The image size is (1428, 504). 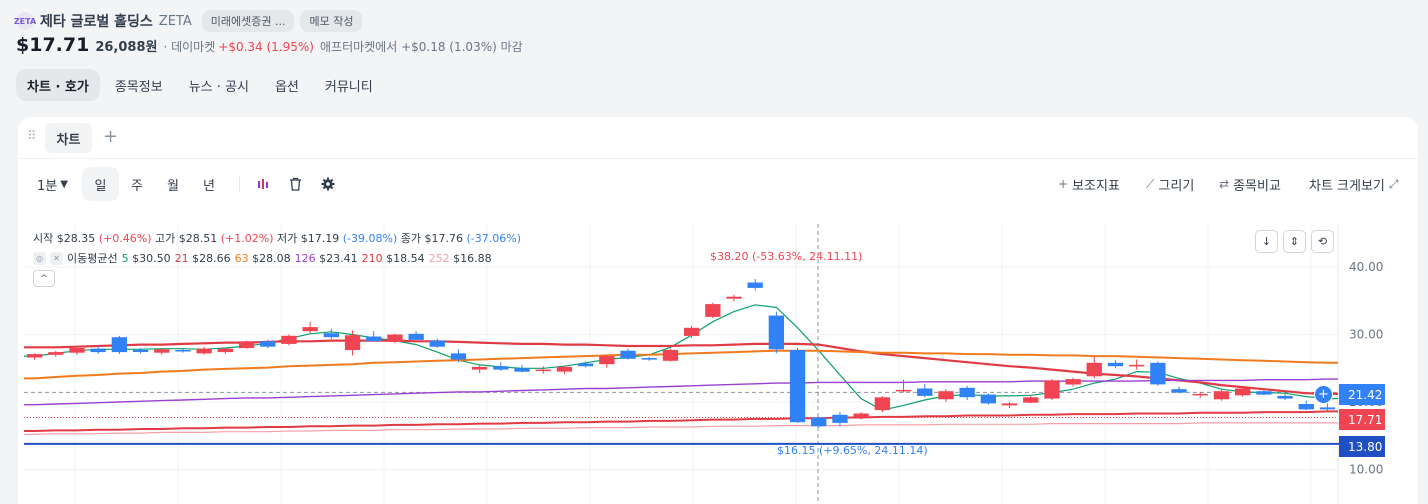 I want to click on ma-legend-item: 252 $16.88, so click(x=460, y=258).